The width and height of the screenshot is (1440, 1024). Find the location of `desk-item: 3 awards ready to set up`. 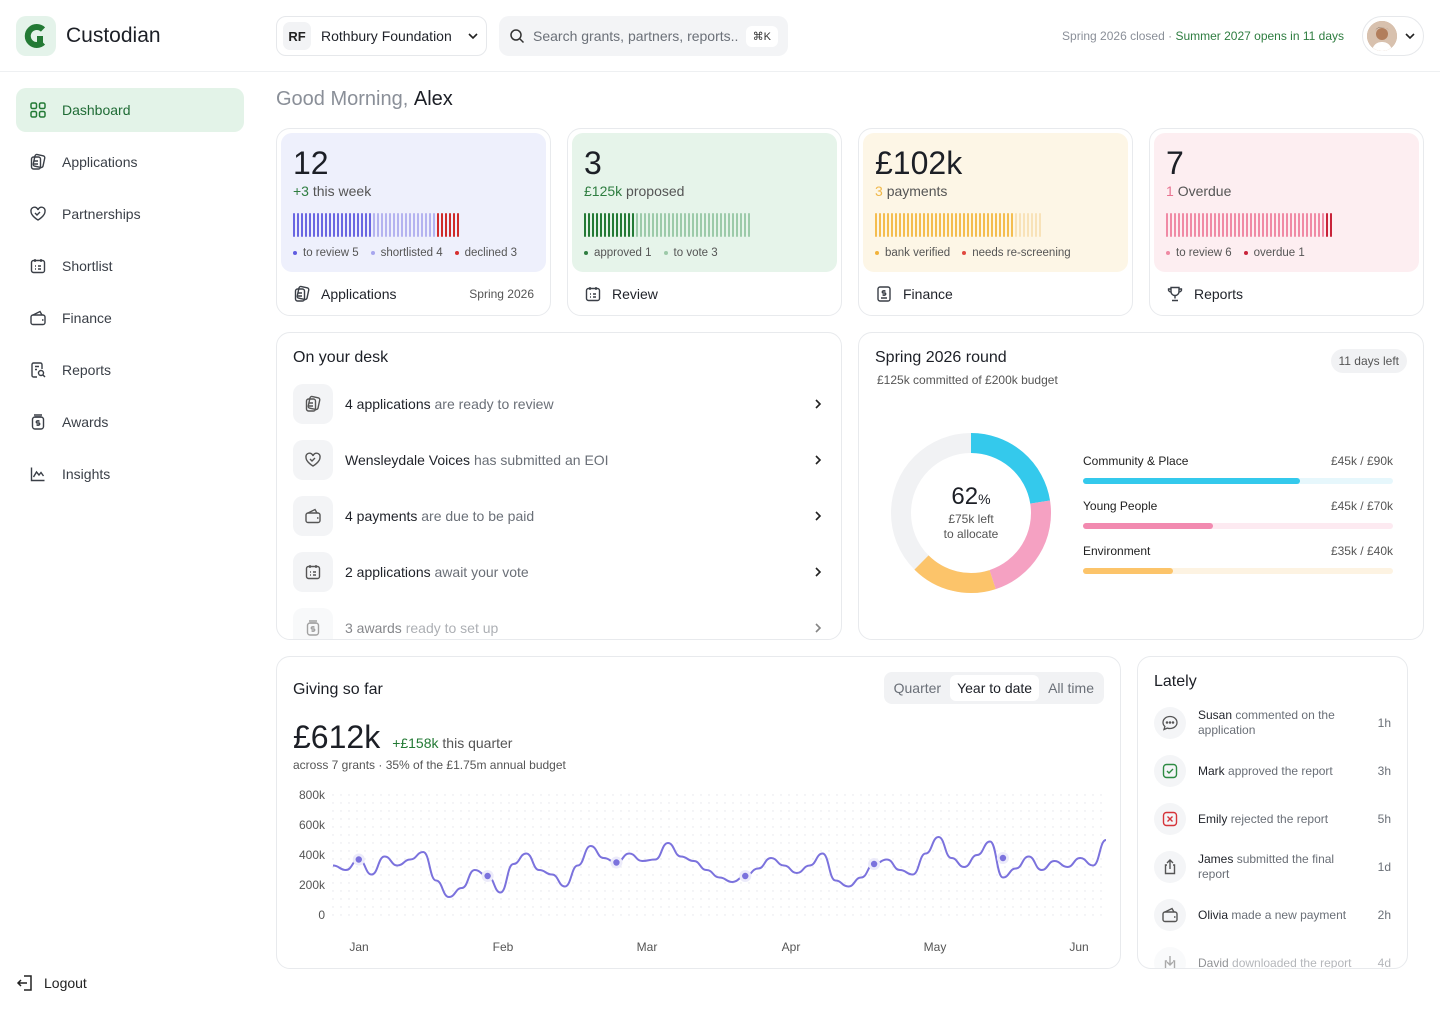

desk-item: 3 awards ready to set up is located at coordinates (559, 619).